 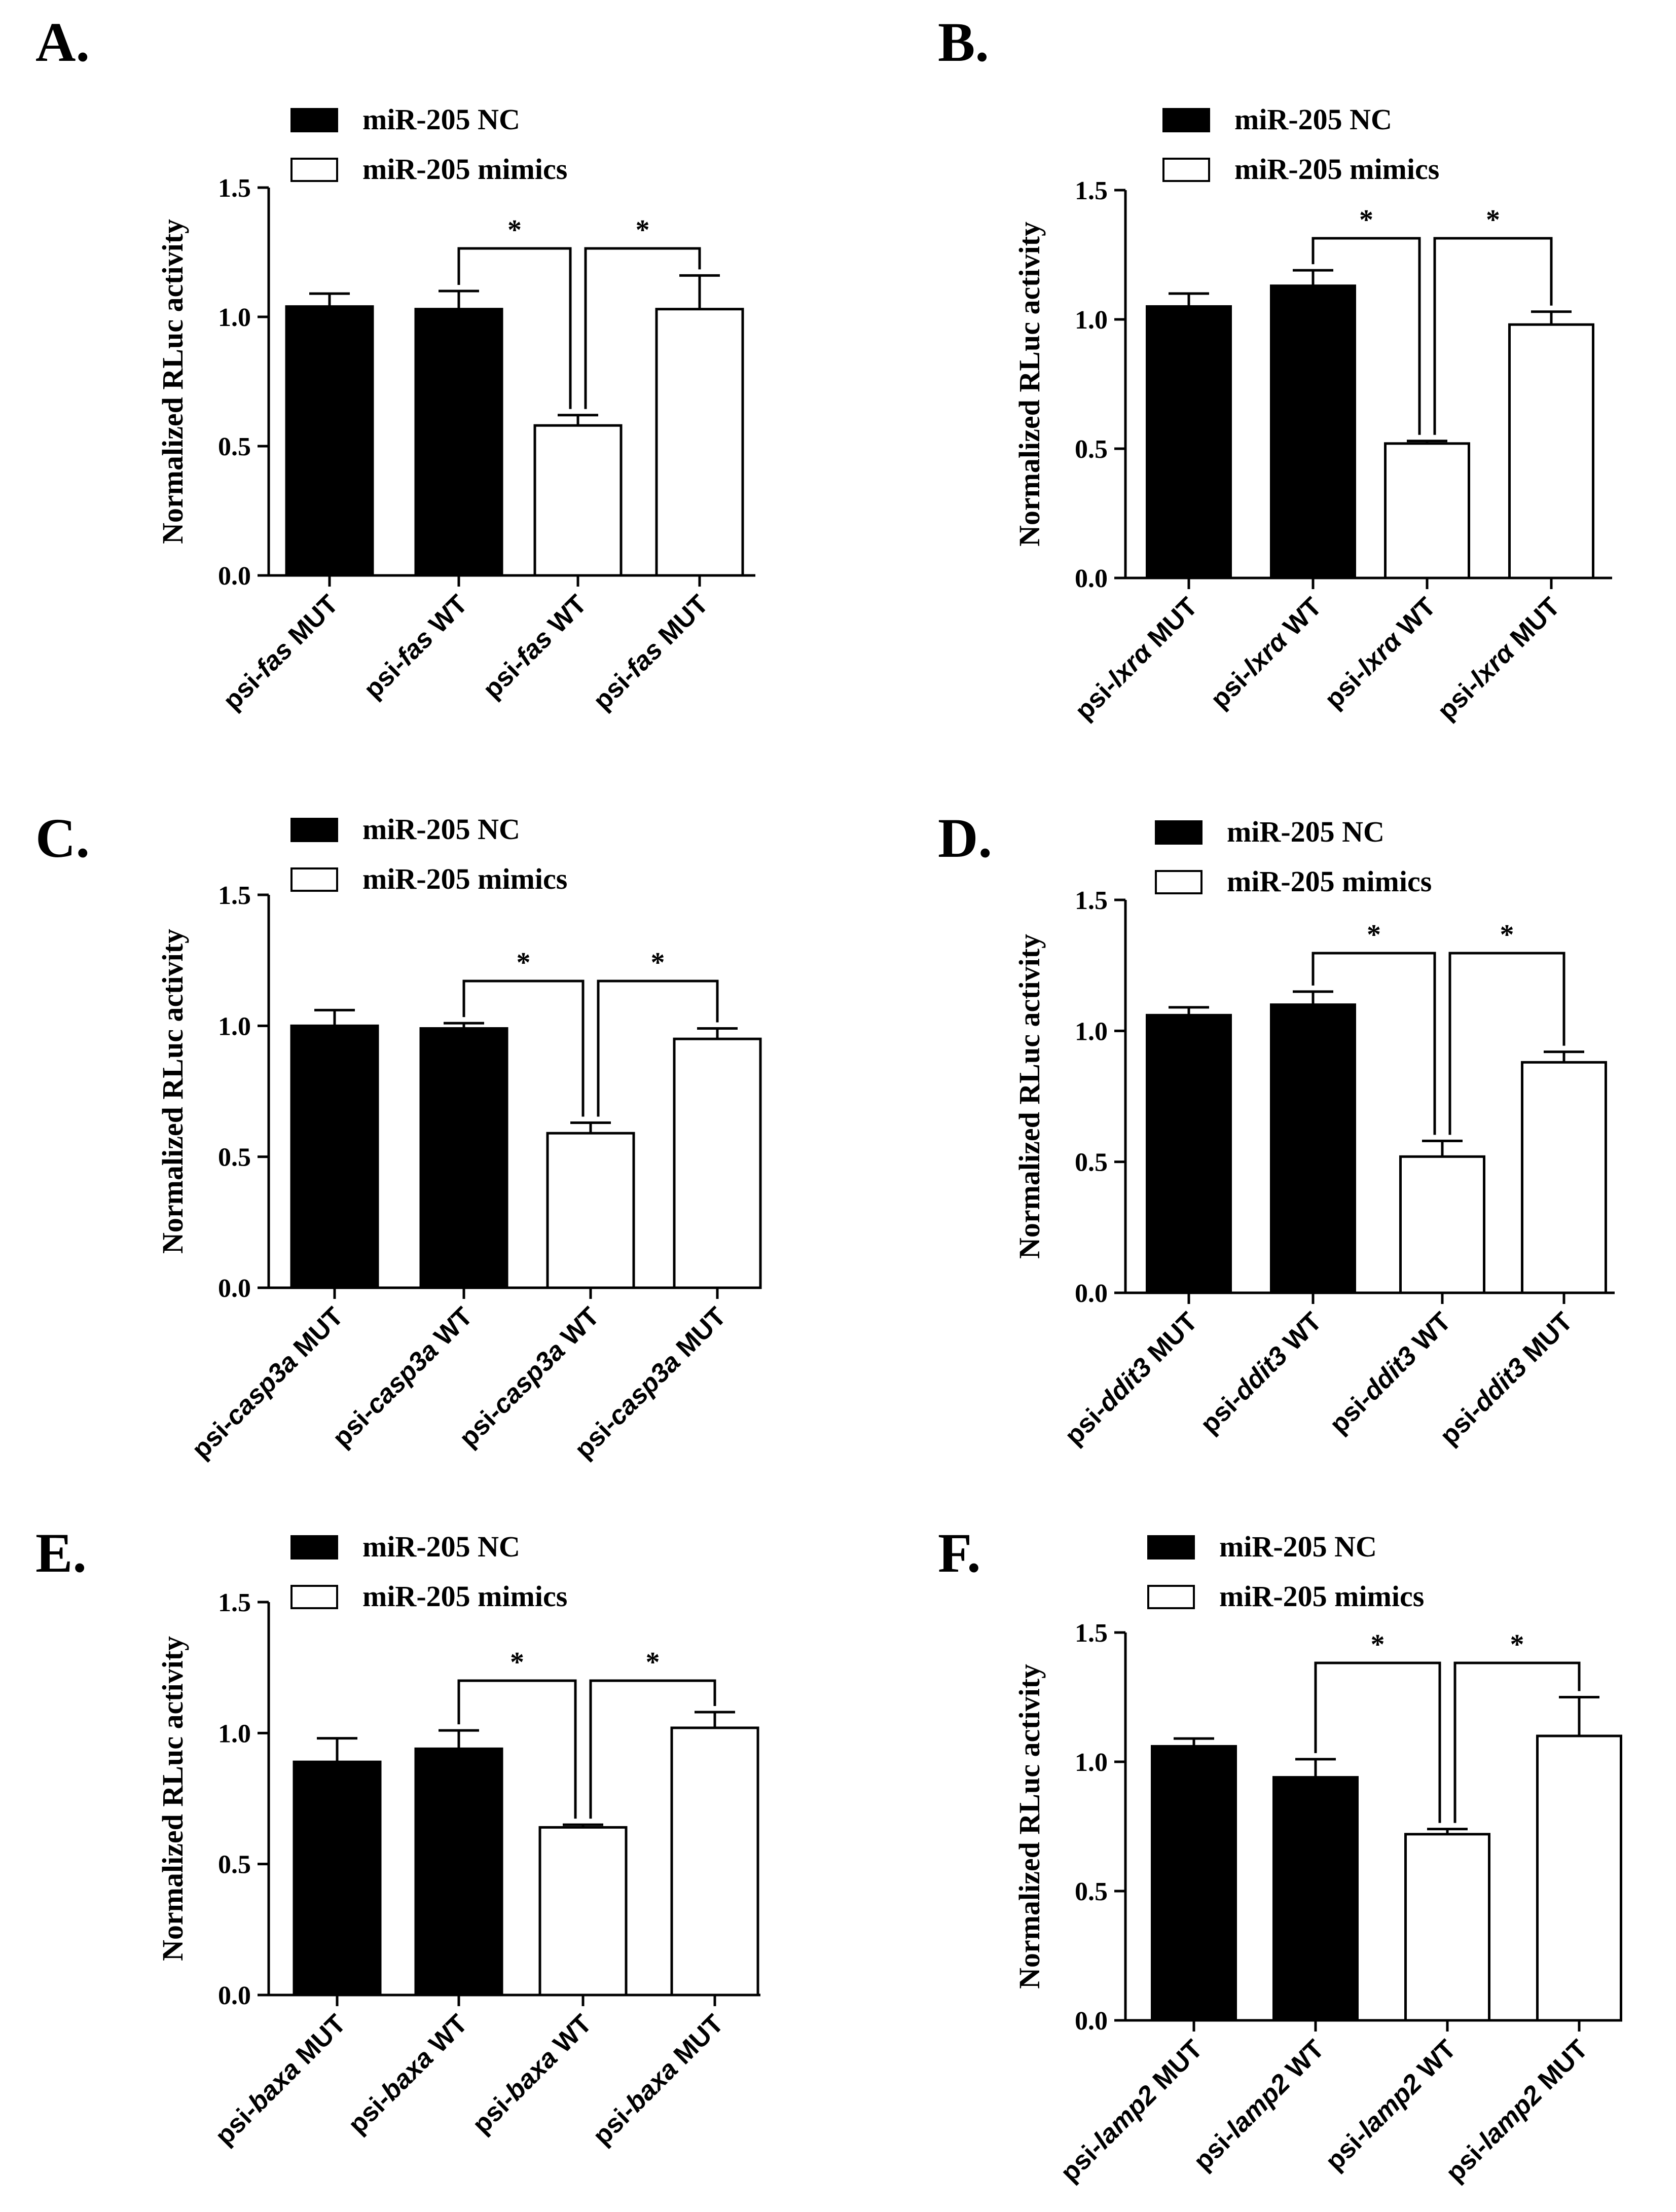 What do you see at coordinates (268, 1382) in the screenshot?
I see `x-category-label: psi-casp3a MUT` at bounding box center [268, 1382].